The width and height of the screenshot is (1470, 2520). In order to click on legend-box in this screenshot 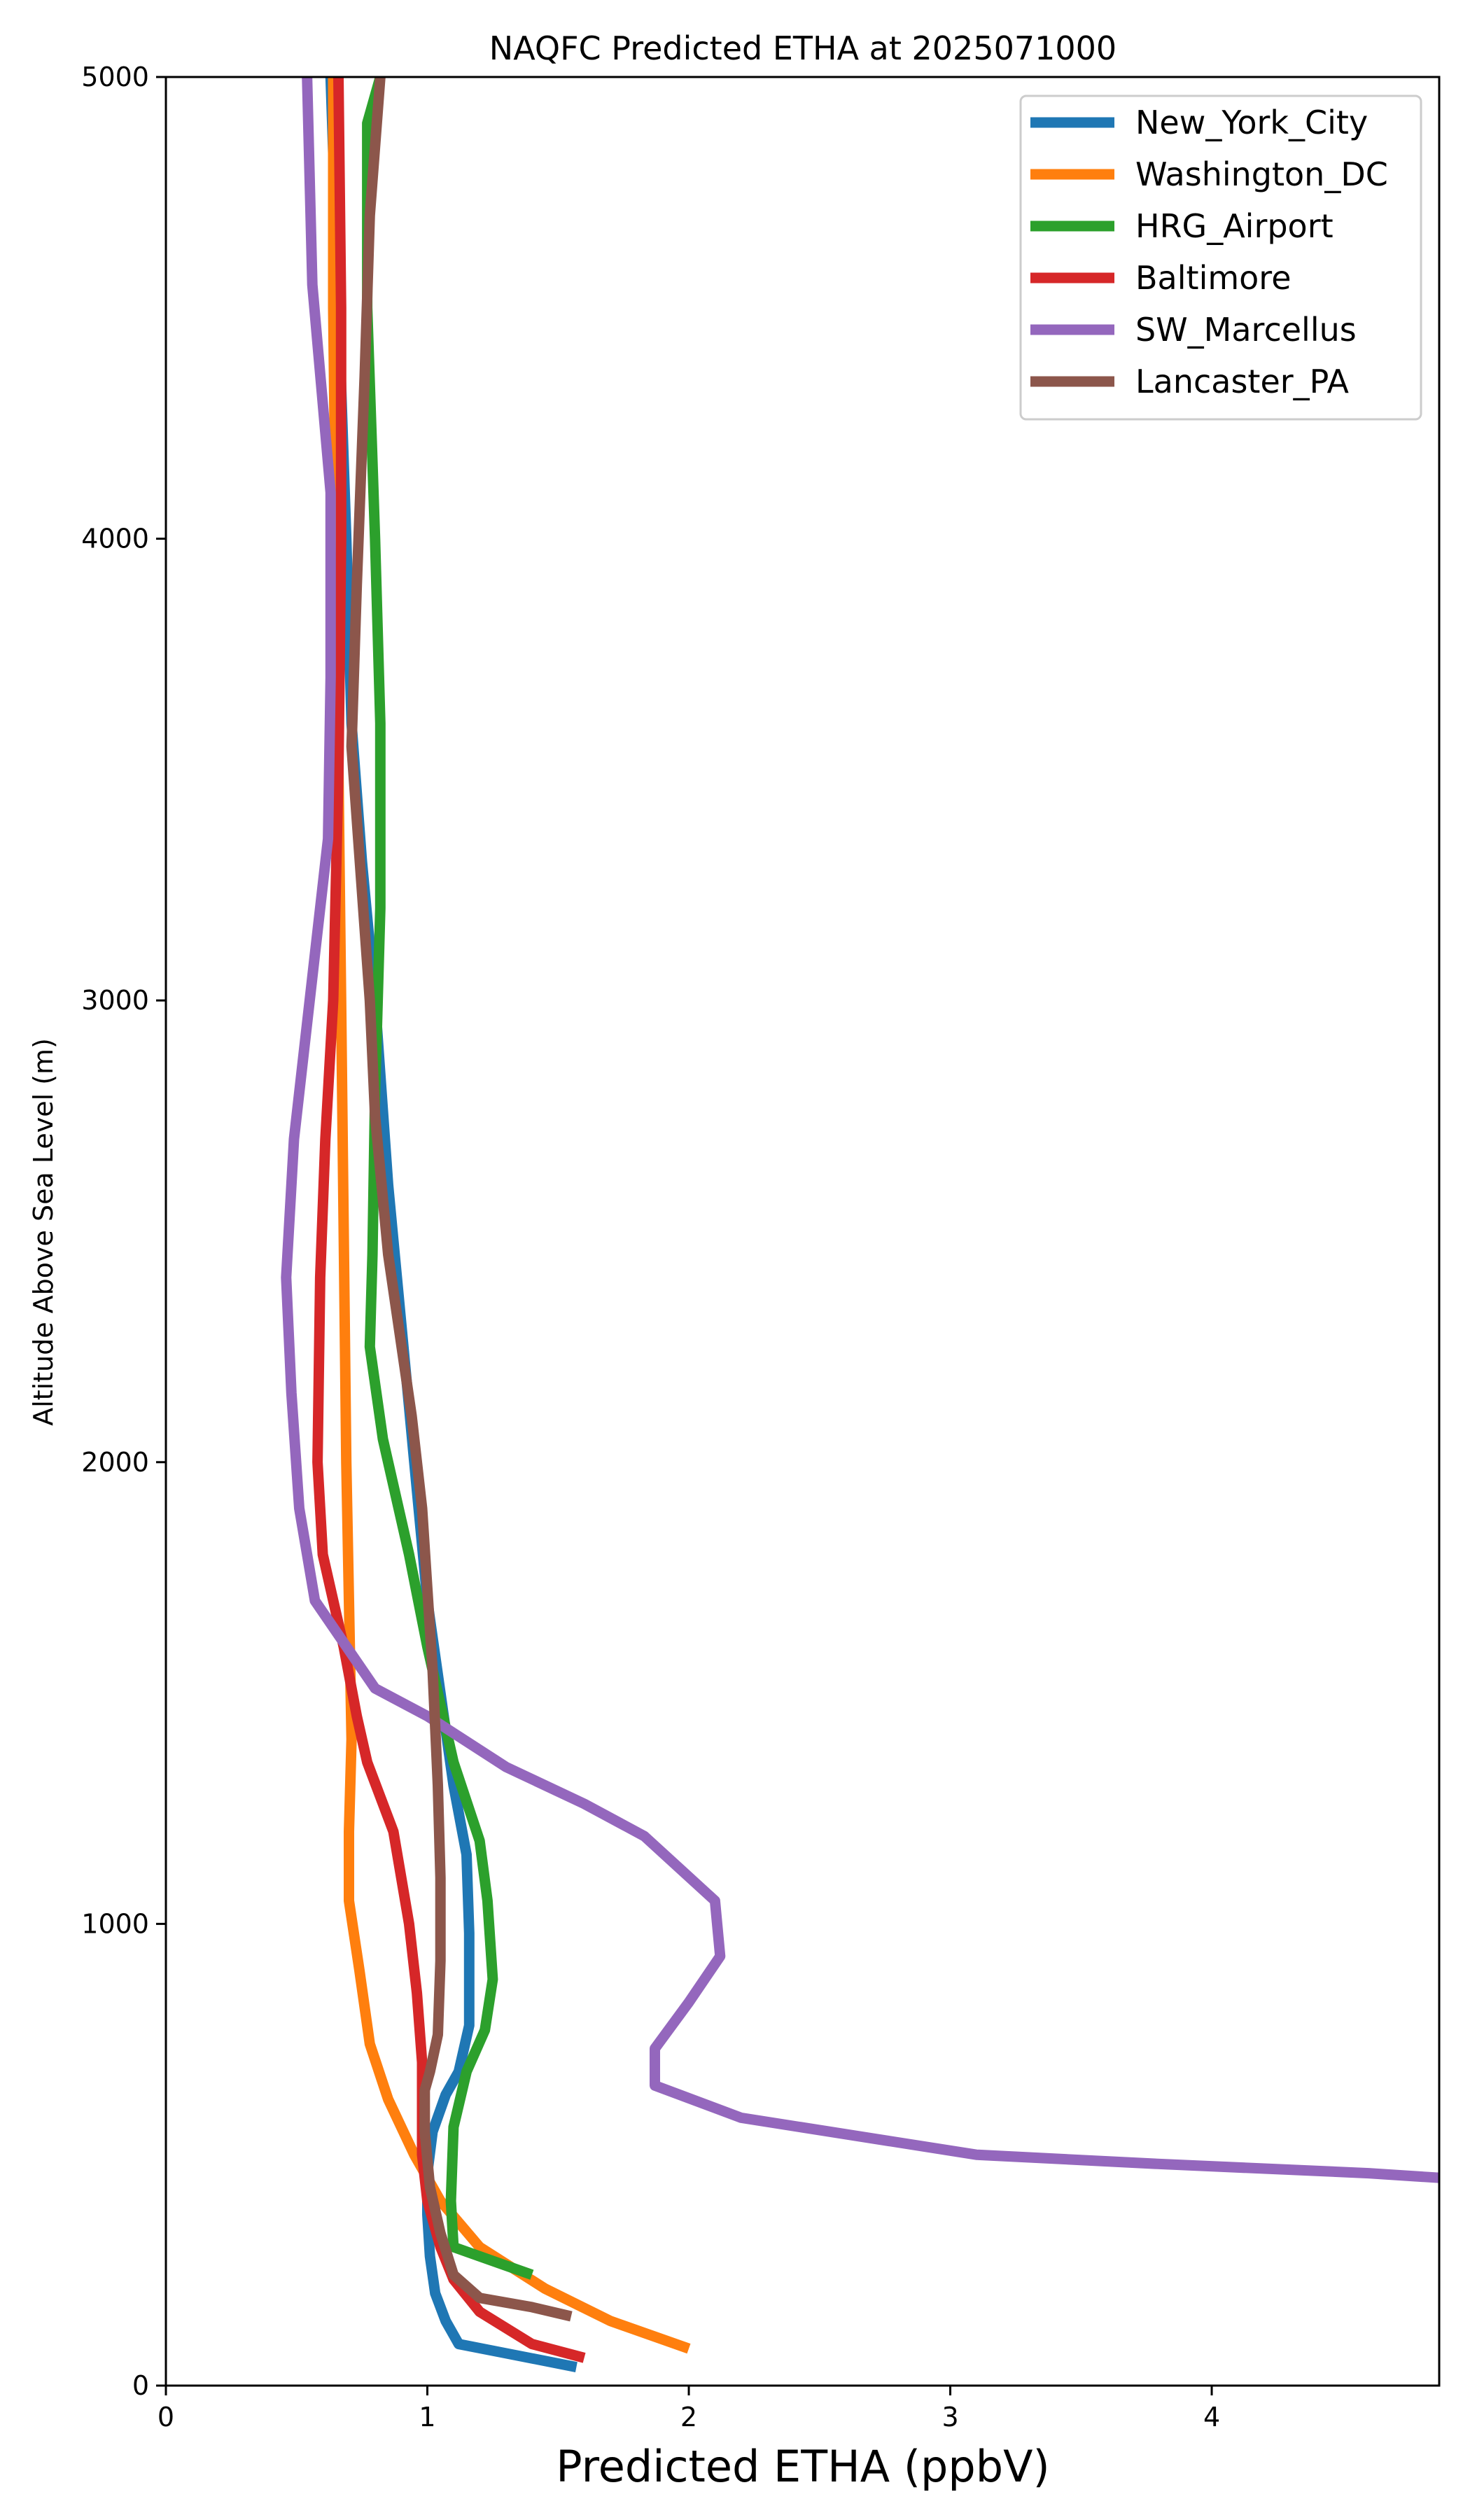, I will do `click(1220, 257)`.